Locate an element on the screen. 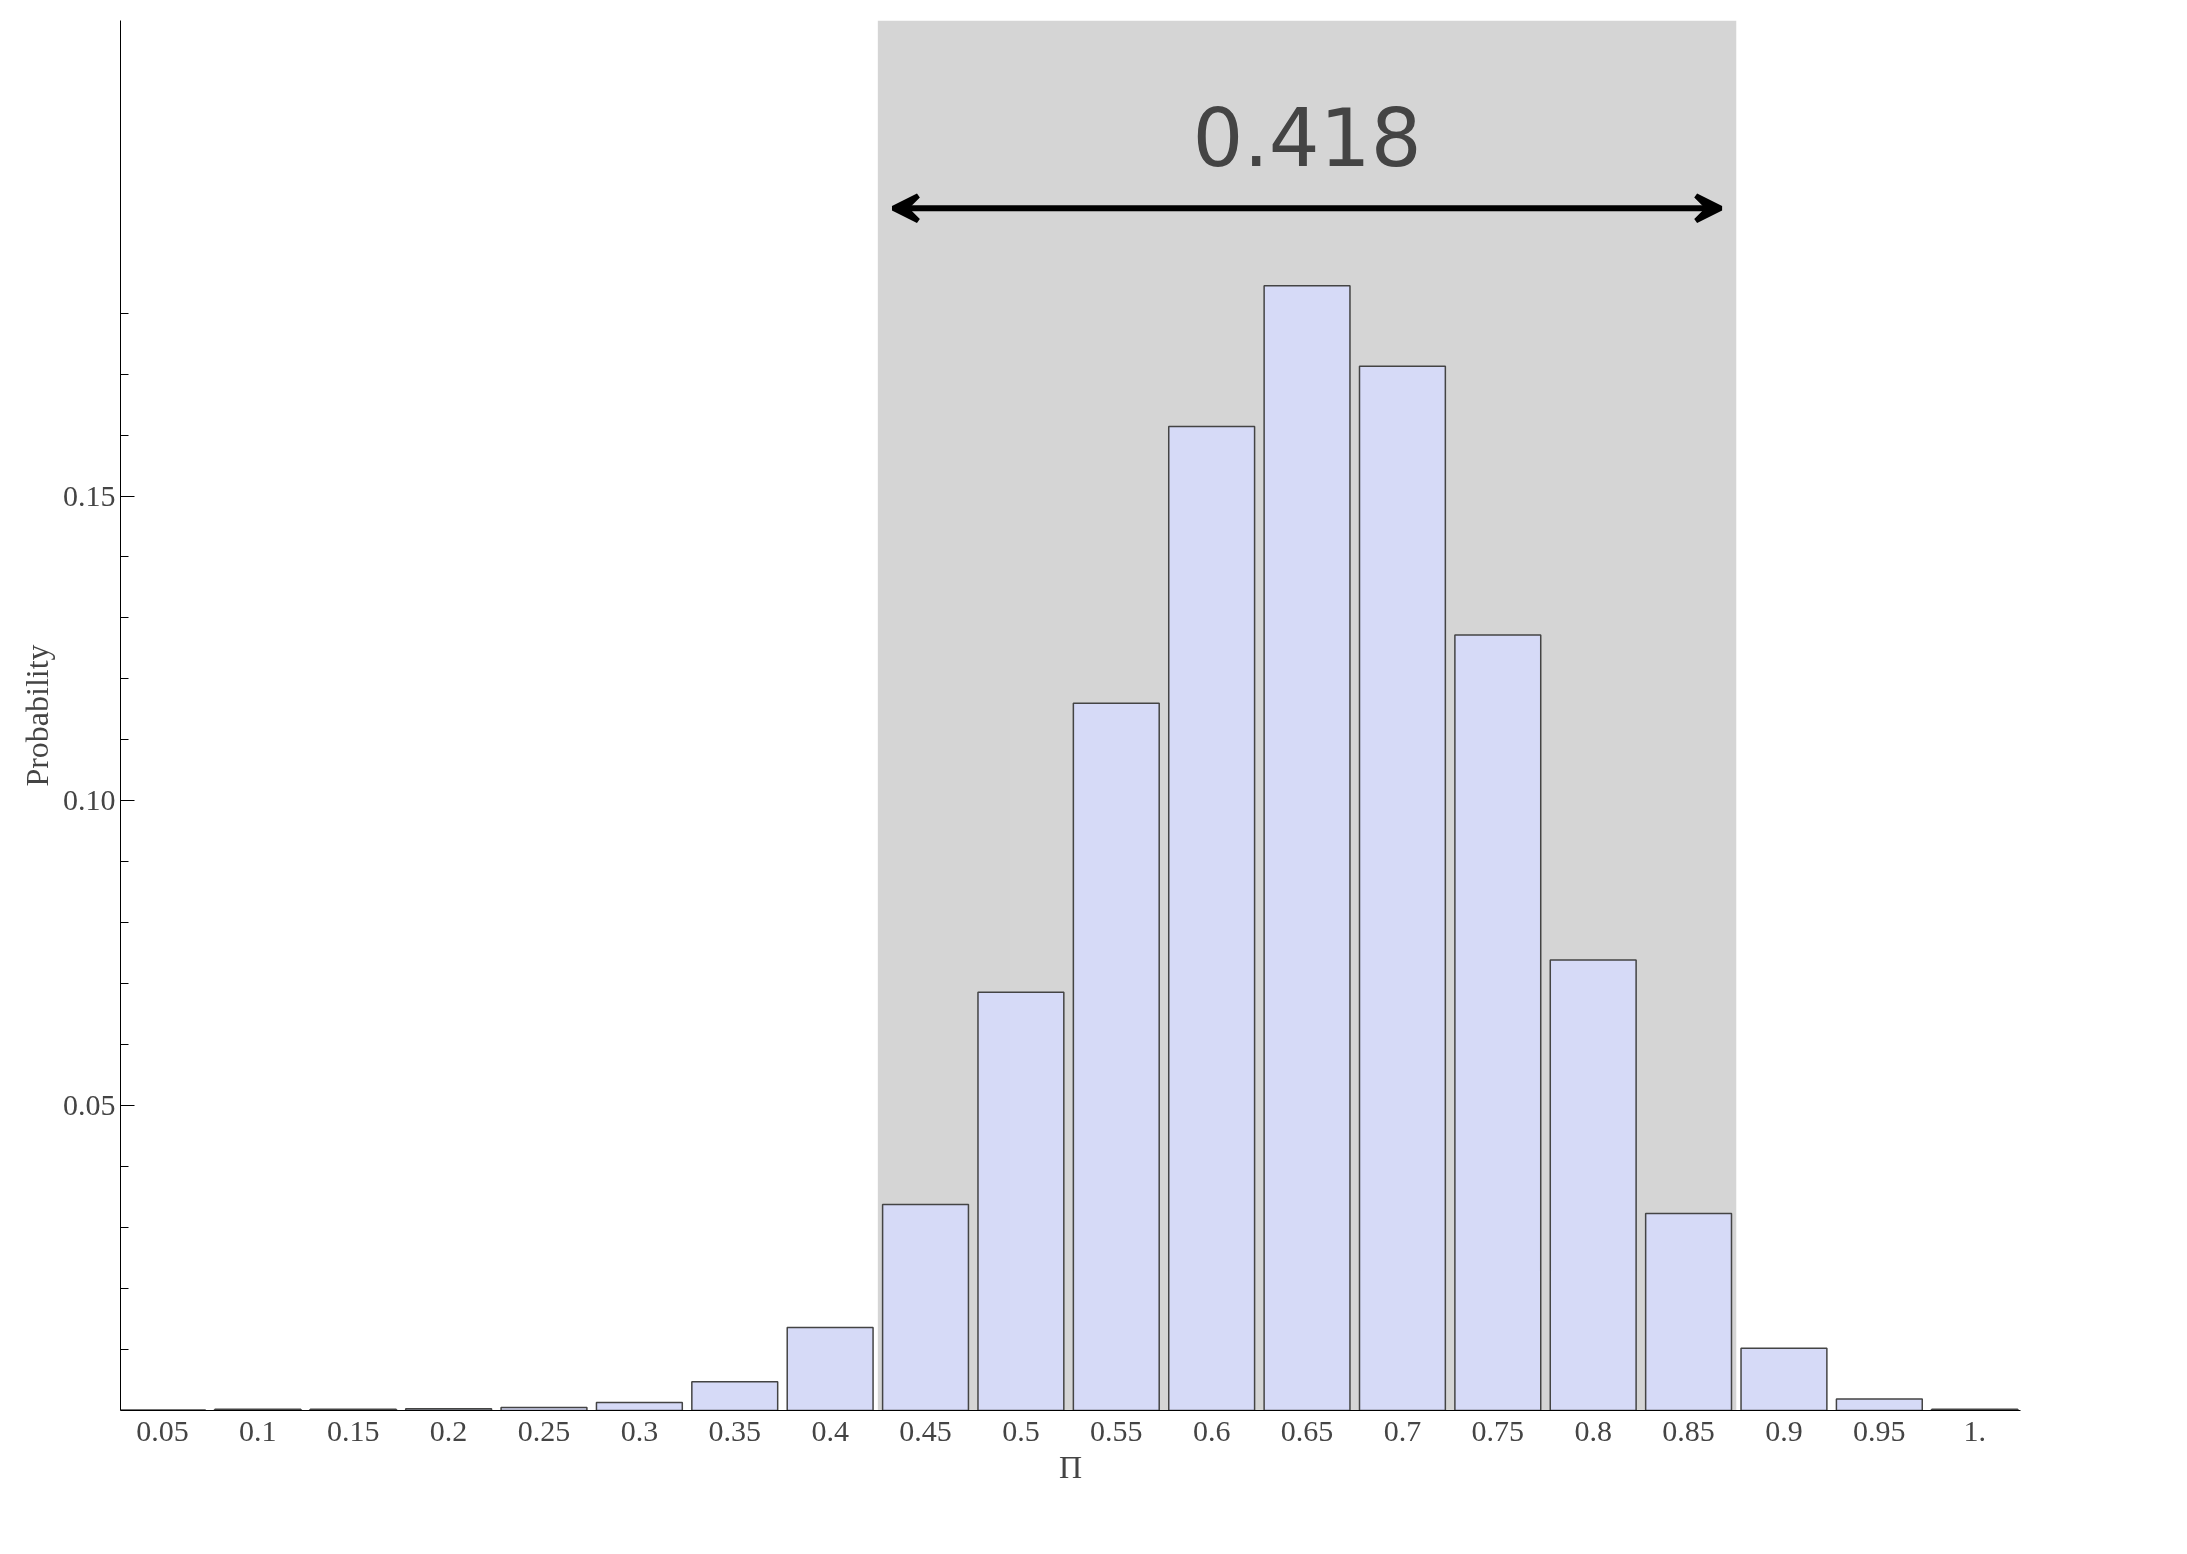 The width and height of the screenshot is (2187, 1554). y-tick-label: 0.05 is located at coordinates (89, 1105).